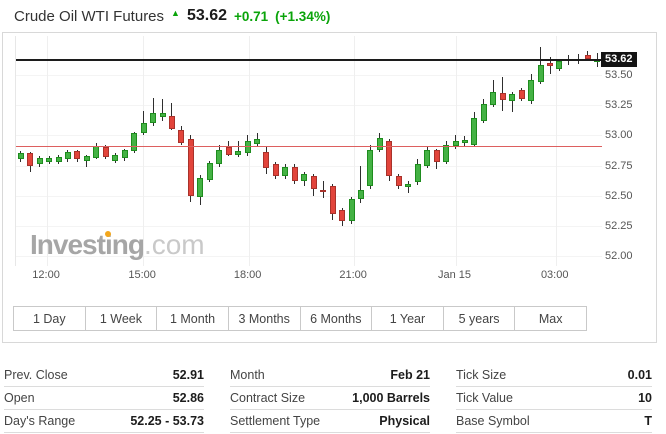 The height and width of the screenshot is (434, 666). I want to click on info-label: Contract Size, so click(268, 398).